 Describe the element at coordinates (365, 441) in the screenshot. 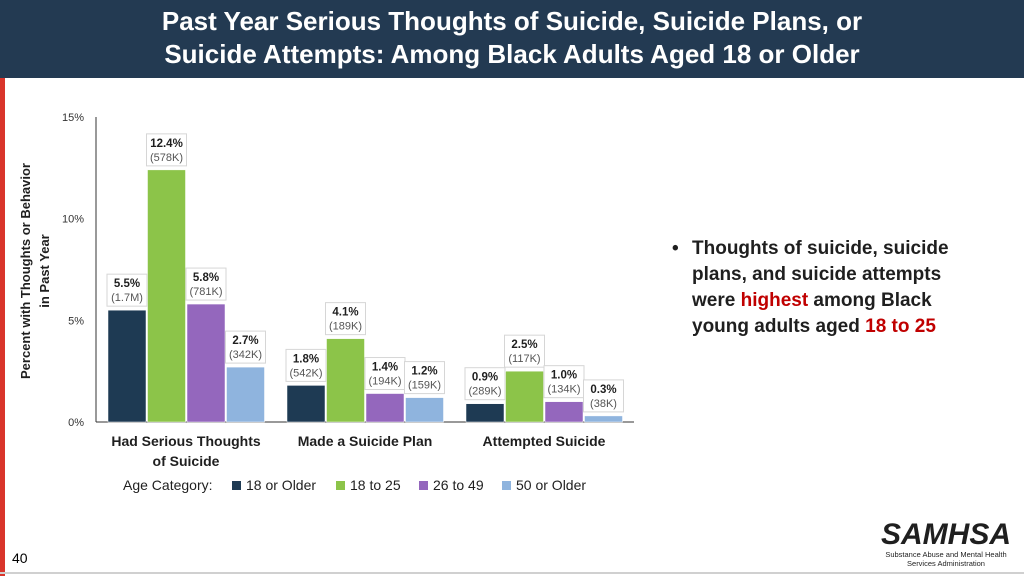

I see `x-tick-label: Made a Suicide Plan` at that location.